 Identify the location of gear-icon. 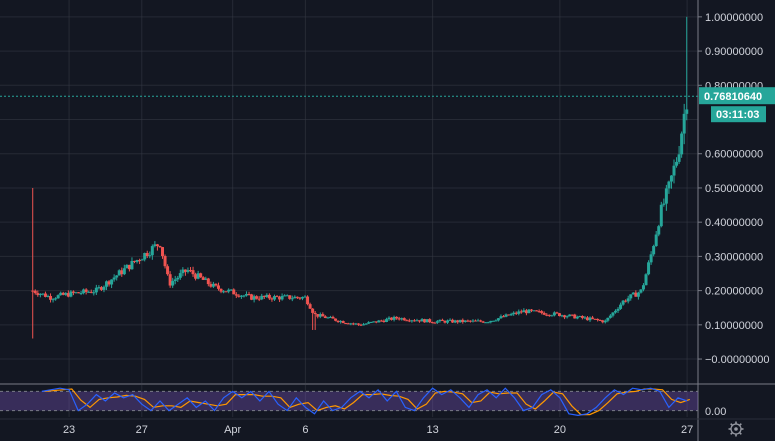
(736, 429).